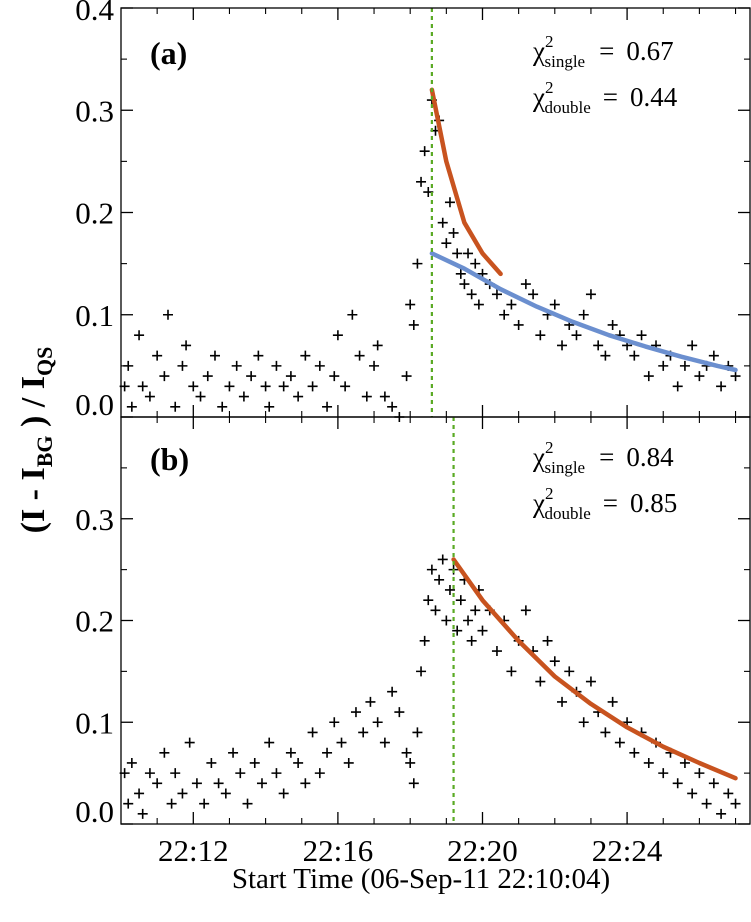 The height and width of the screenshot is (922, 751). What do you see at coordinates (421, 879) in the screenshot?
I see `x-axis-title: Start Time (06-Sep-11 22:10:04)` at bounding box center [421, 879].